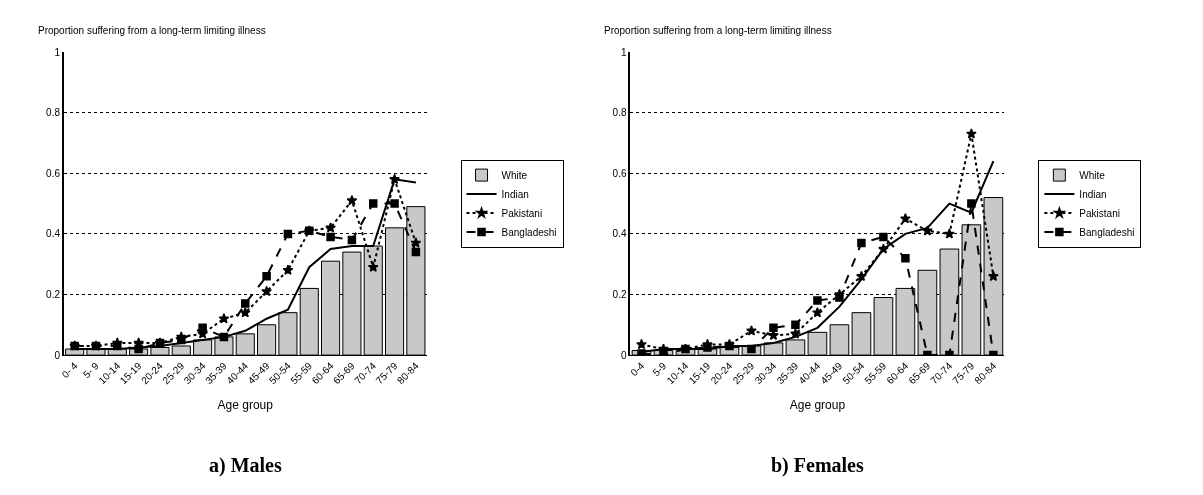 The image size is (1203, 495). What do you see at coordinates (817, 465) in the screenshot?
I see `text: b) Females` at bounding box center [817, 465].